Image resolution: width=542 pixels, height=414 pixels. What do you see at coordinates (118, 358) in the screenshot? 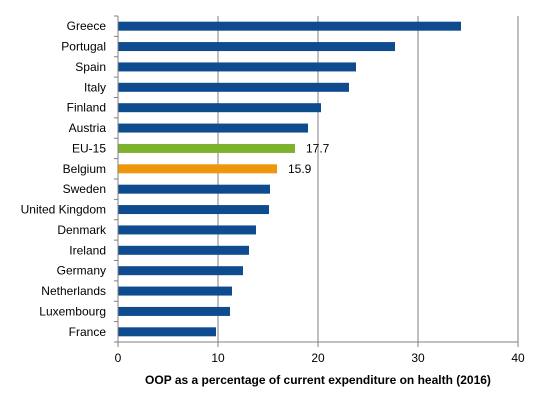
I see `x-tick-label-0: 0` at bounding box center [118, 358].